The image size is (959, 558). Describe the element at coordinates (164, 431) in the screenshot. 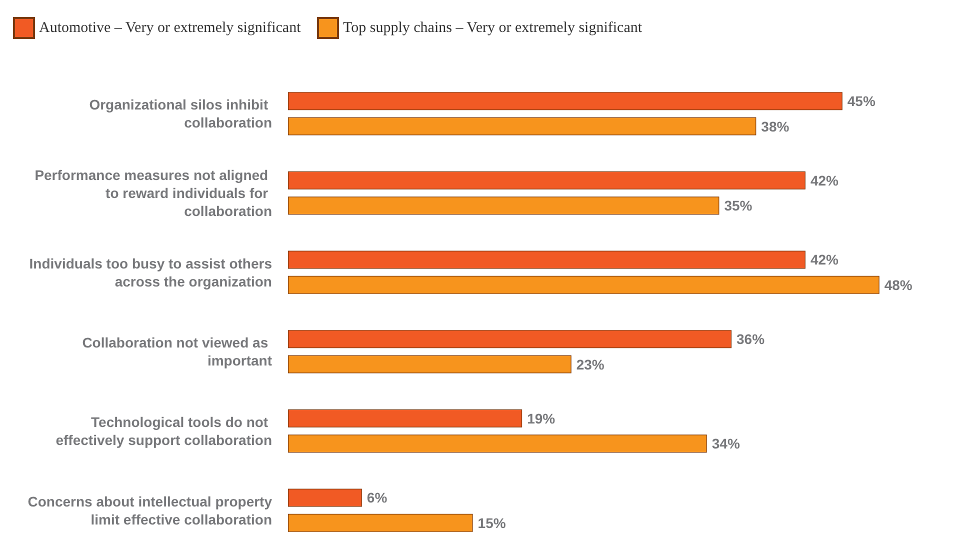

I see `y-tick-label: Technological tools do not effectively support collaboration` at that location.